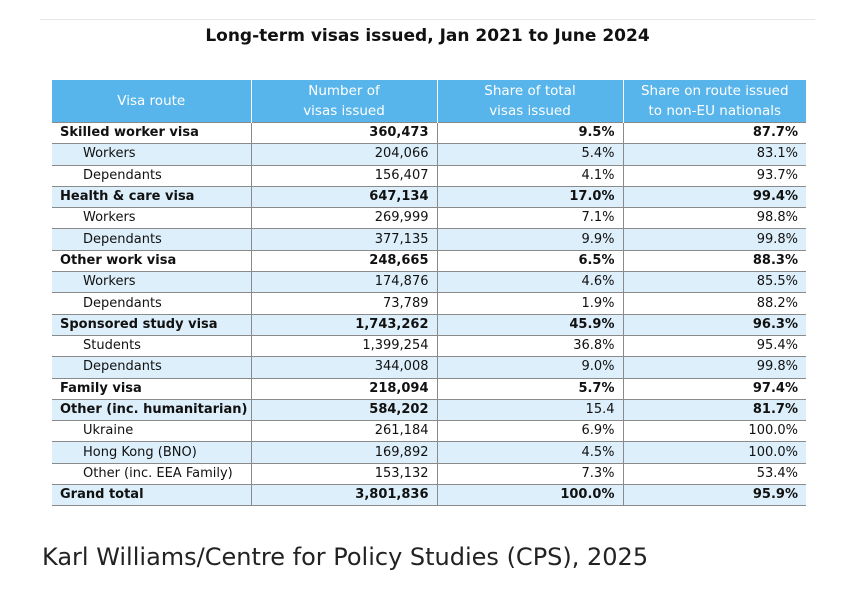 This screenshot has height=600, width=855. I want to click on table-row: Other work visa 248,665 6.5% 88.3%, so click(429, 260).